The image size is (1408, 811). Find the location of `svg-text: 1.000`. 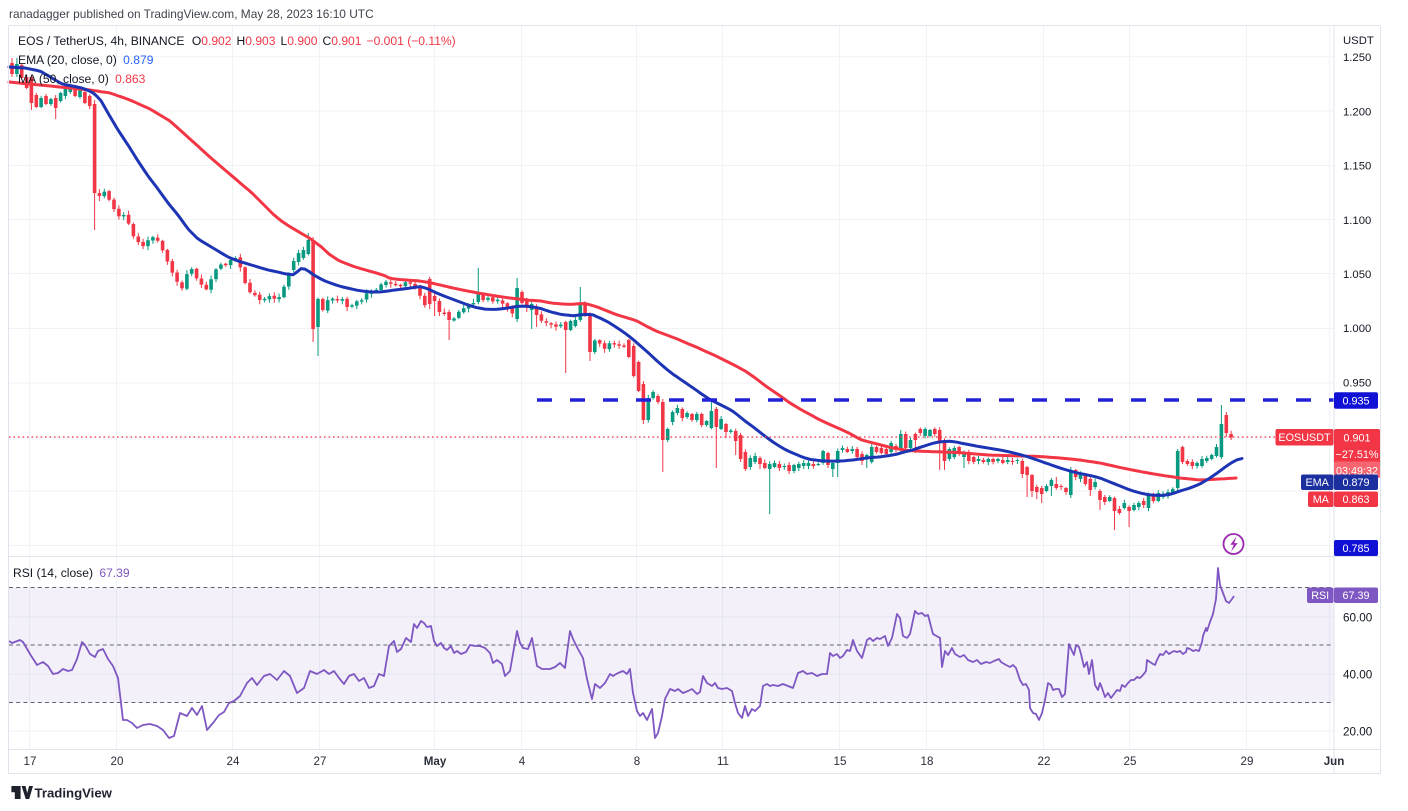

svg-text: 1.000 is located at coordinates (1357, 329).